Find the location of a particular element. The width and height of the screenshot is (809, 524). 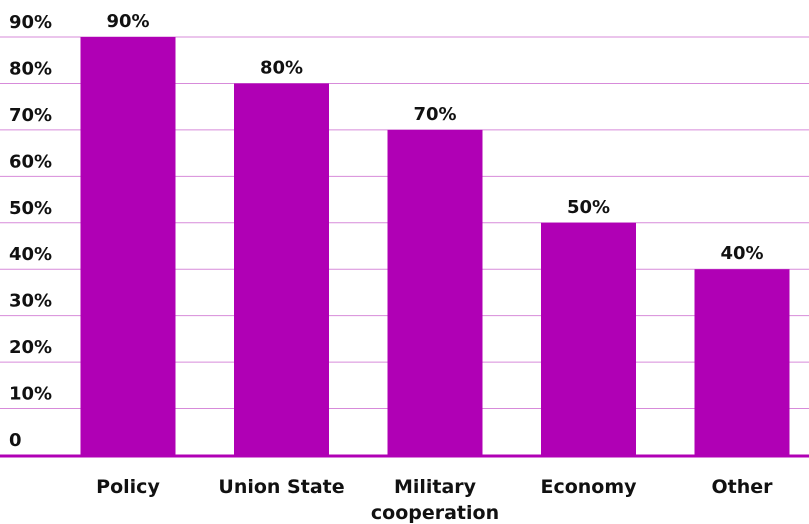

y-tick-label: 70% is located at coordinates (30, 115).